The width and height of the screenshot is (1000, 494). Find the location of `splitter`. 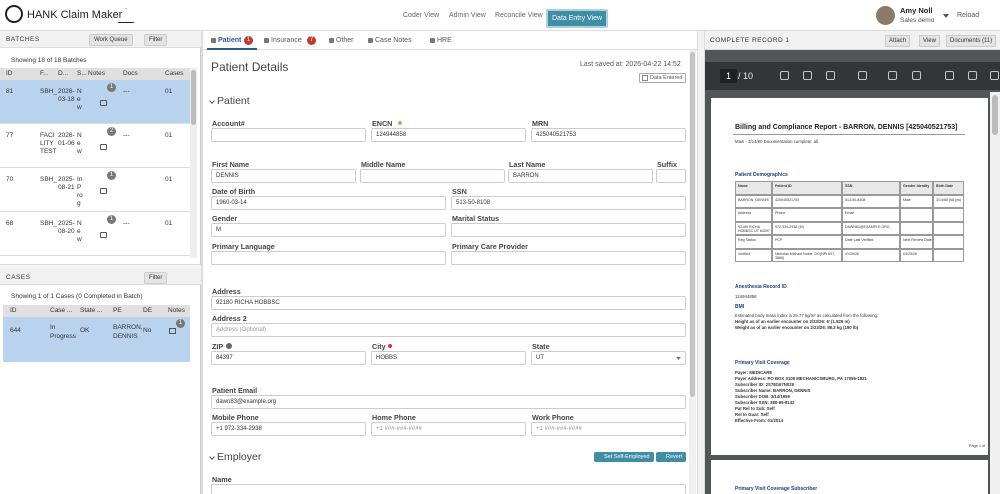

splitter is located at coordinates (100, 266).